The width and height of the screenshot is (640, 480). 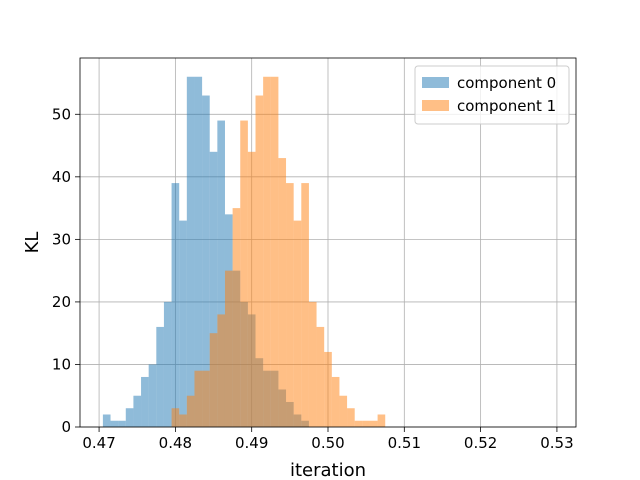 I want to click on y-tick-label: 0, so click(x=66, y=427).